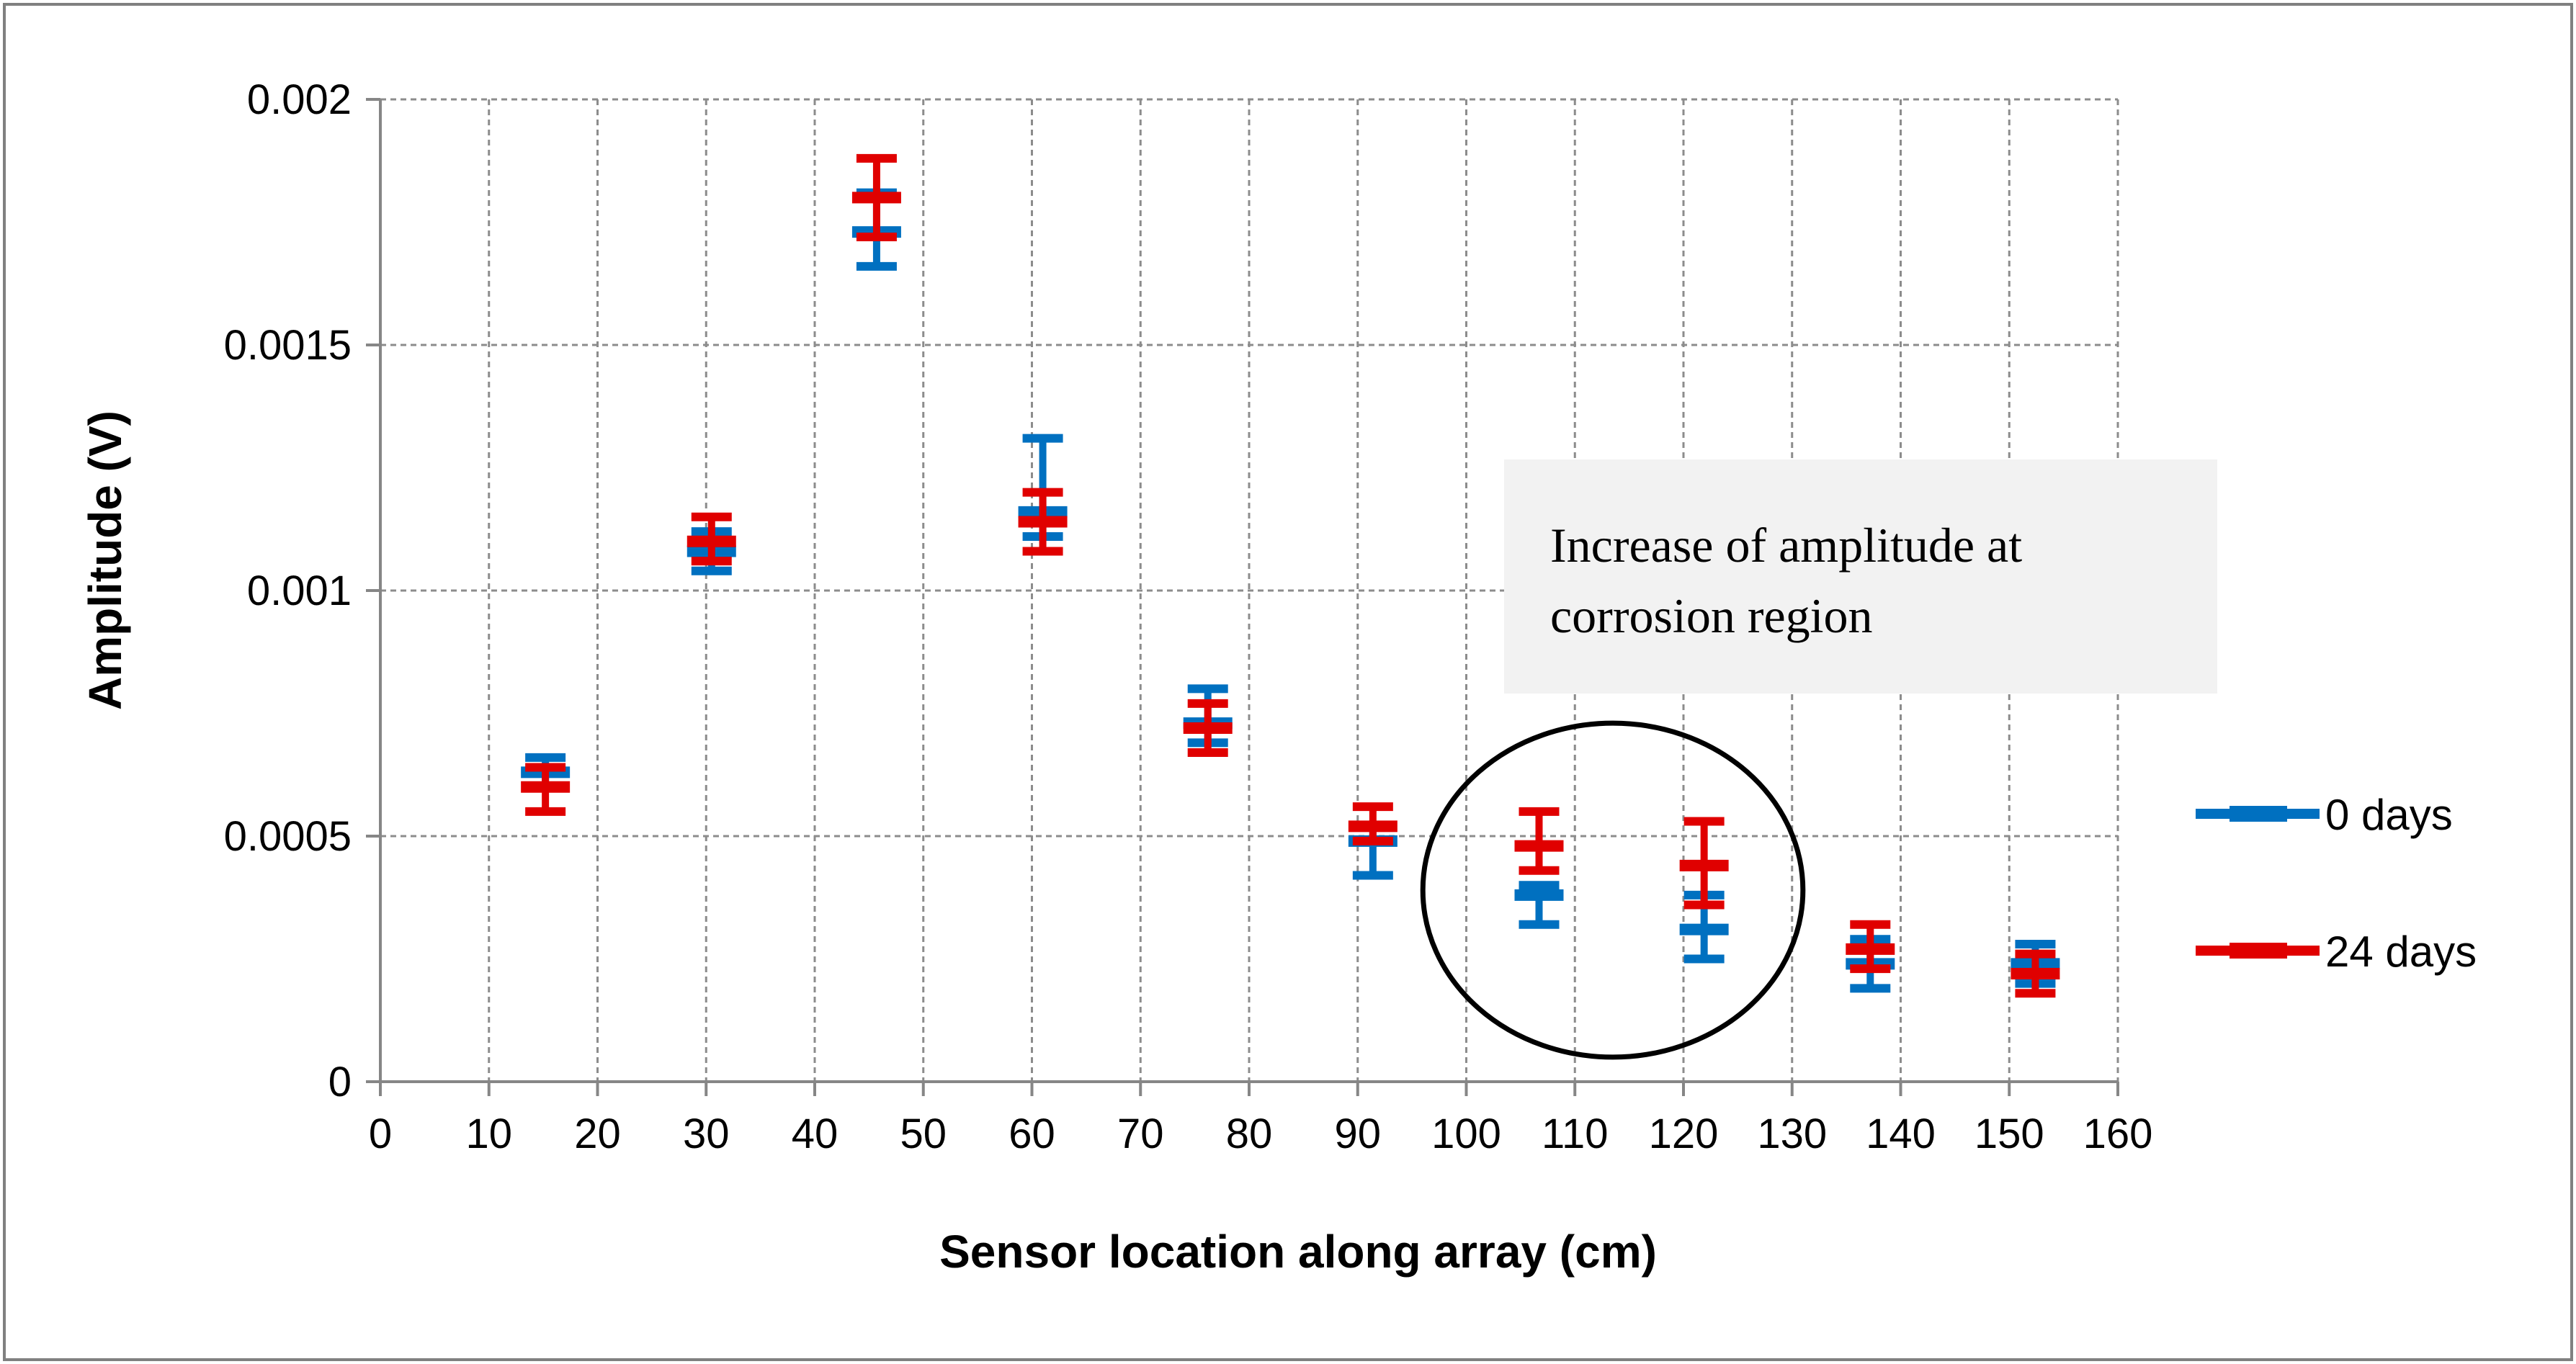 This screenshot has width=2576, height=1364. What do you see at coordinates (2401, 952) in the screenshot?
I see `legend-label-24-days: 24 days` at bounding box center [2401, 952].